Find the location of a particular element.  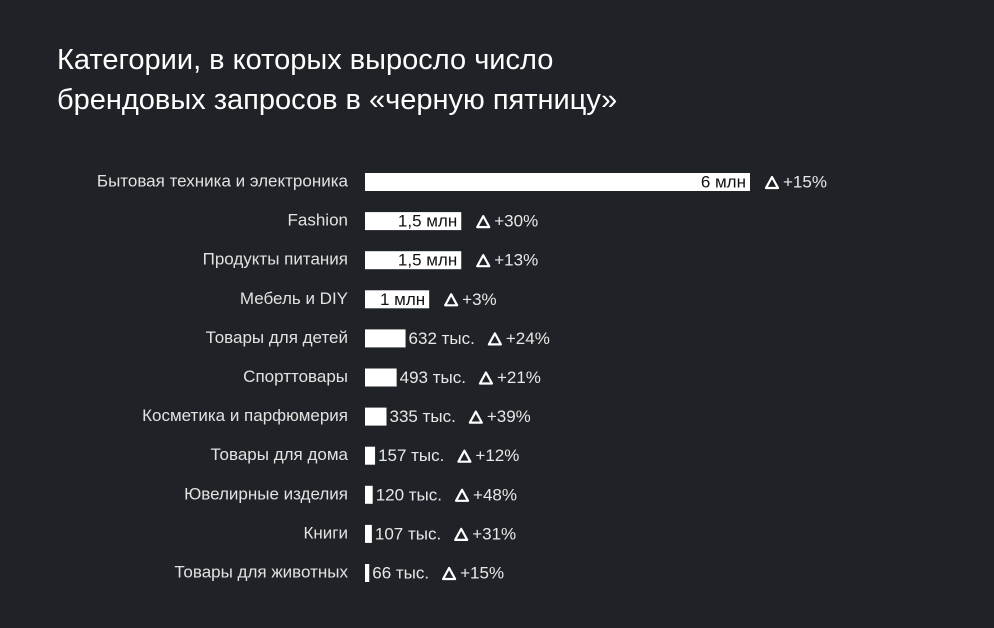

value-label: 6 млн is located at coordinates (723, 181).